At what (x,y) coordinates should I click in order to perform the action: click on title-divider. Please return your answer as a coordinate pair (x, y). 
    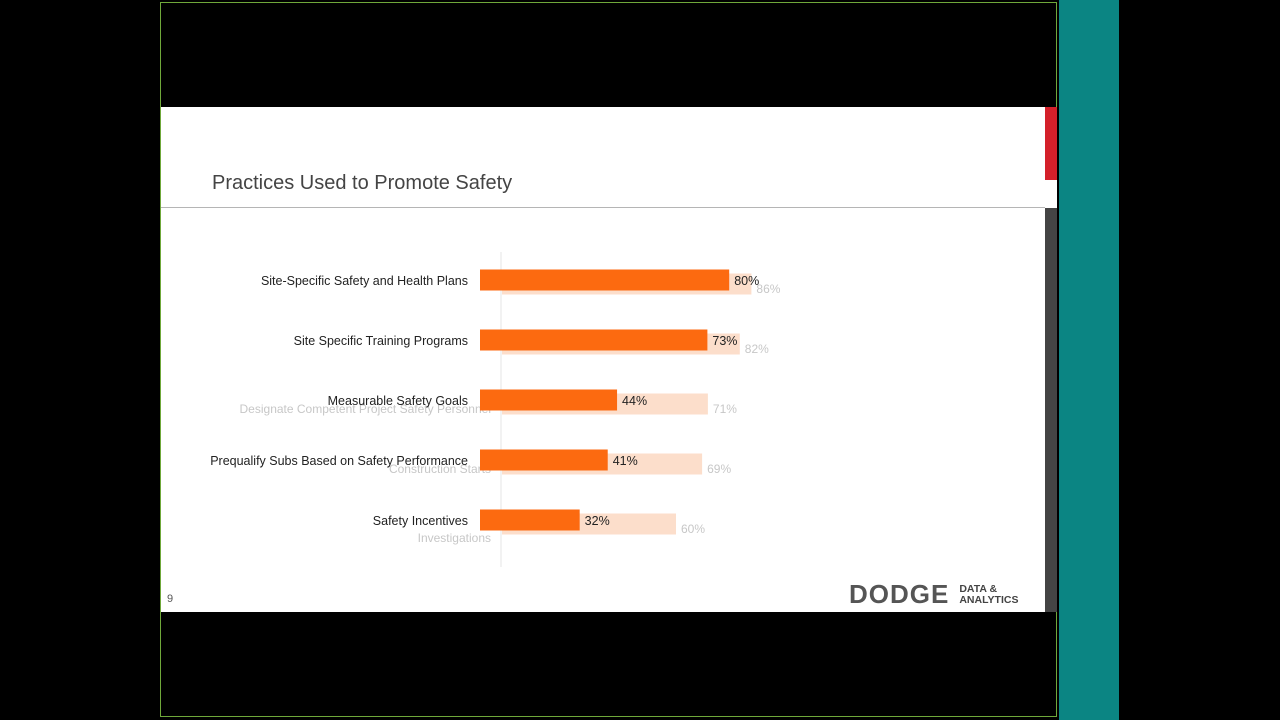
    Looking at the image, I should click on (603, 207).